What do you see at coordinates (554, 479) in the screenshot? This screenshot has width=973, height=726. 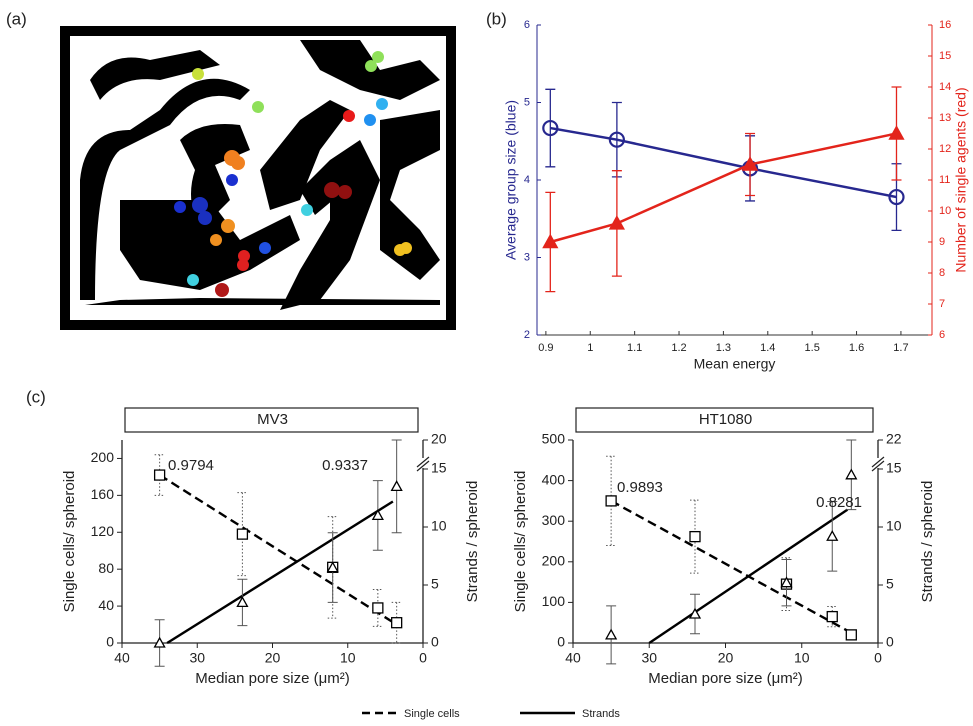 I see `y-tick-label: 400` at bounding box center [554, 479].